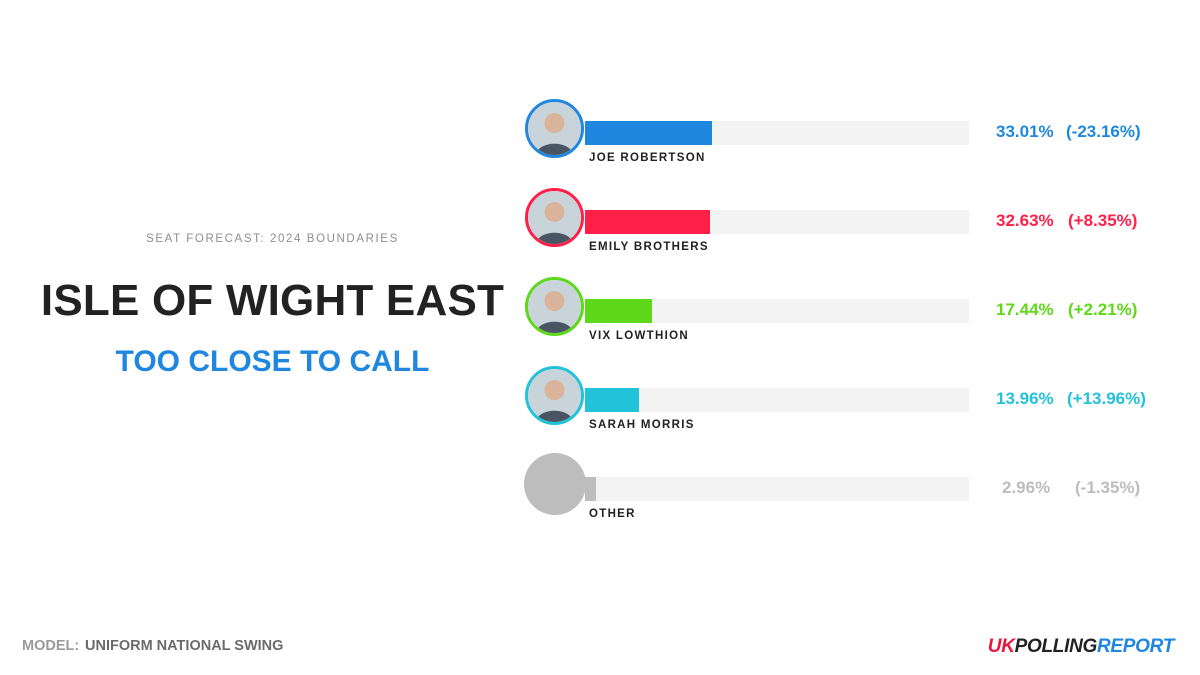 This screenshot has width=1200, height=675. What do you see at coordinates (1106, 398) in the screenshot?
I see `vote-change-label: (+13.96%)` at bounding box center [1106, 398].